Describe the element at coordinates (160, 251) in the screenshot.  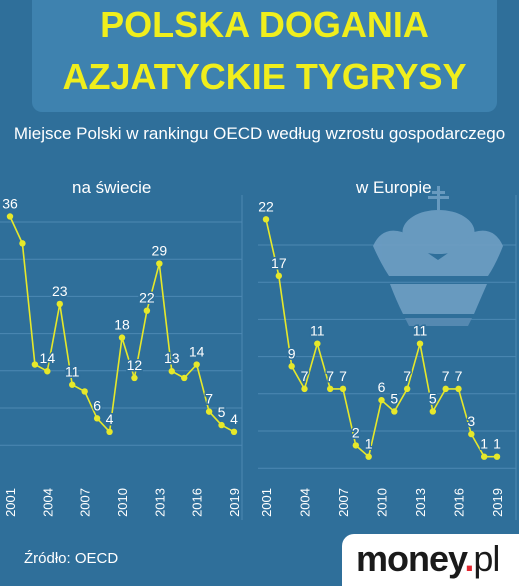
I see `data-label: 29` at that location.